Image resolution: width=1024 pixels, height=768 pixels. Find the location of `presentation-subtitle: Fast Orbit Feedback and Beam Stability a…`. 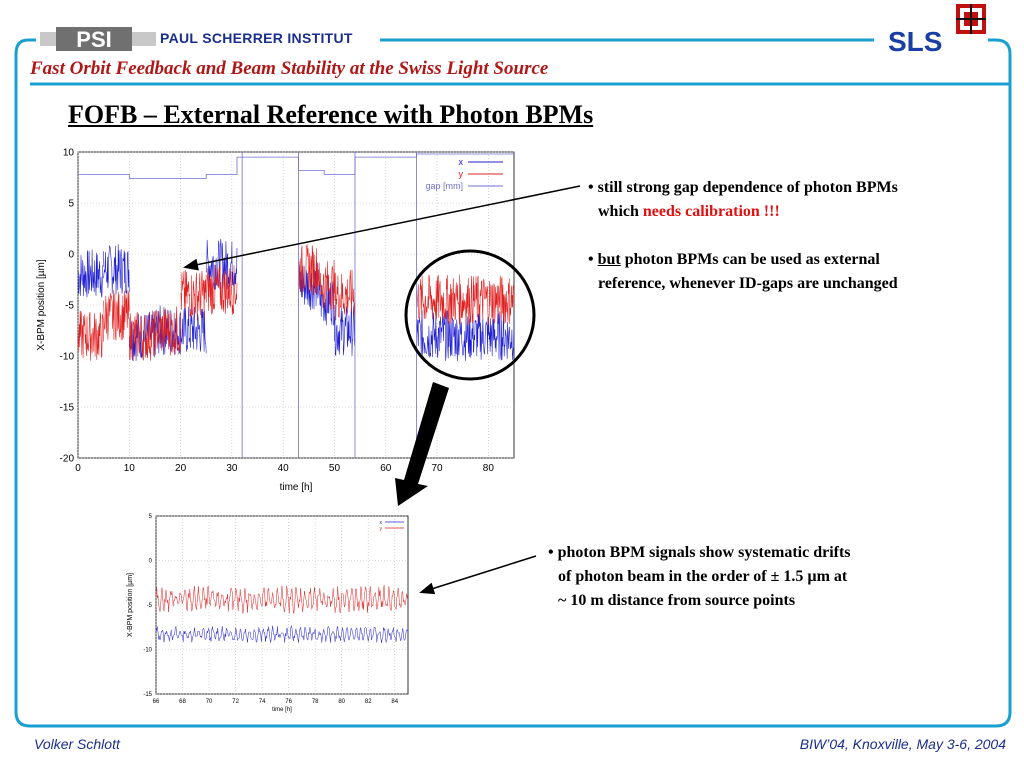

presentation-subtitle: Fast Orbit Feedback and Beam Stability a… is located at coordinates (289, 68).